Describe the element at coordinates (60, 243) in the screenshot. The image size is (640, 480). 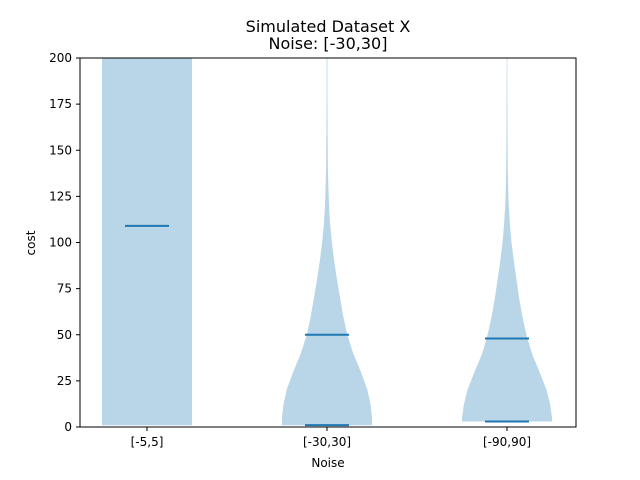
I see `y-tick-label: 100` at that location.